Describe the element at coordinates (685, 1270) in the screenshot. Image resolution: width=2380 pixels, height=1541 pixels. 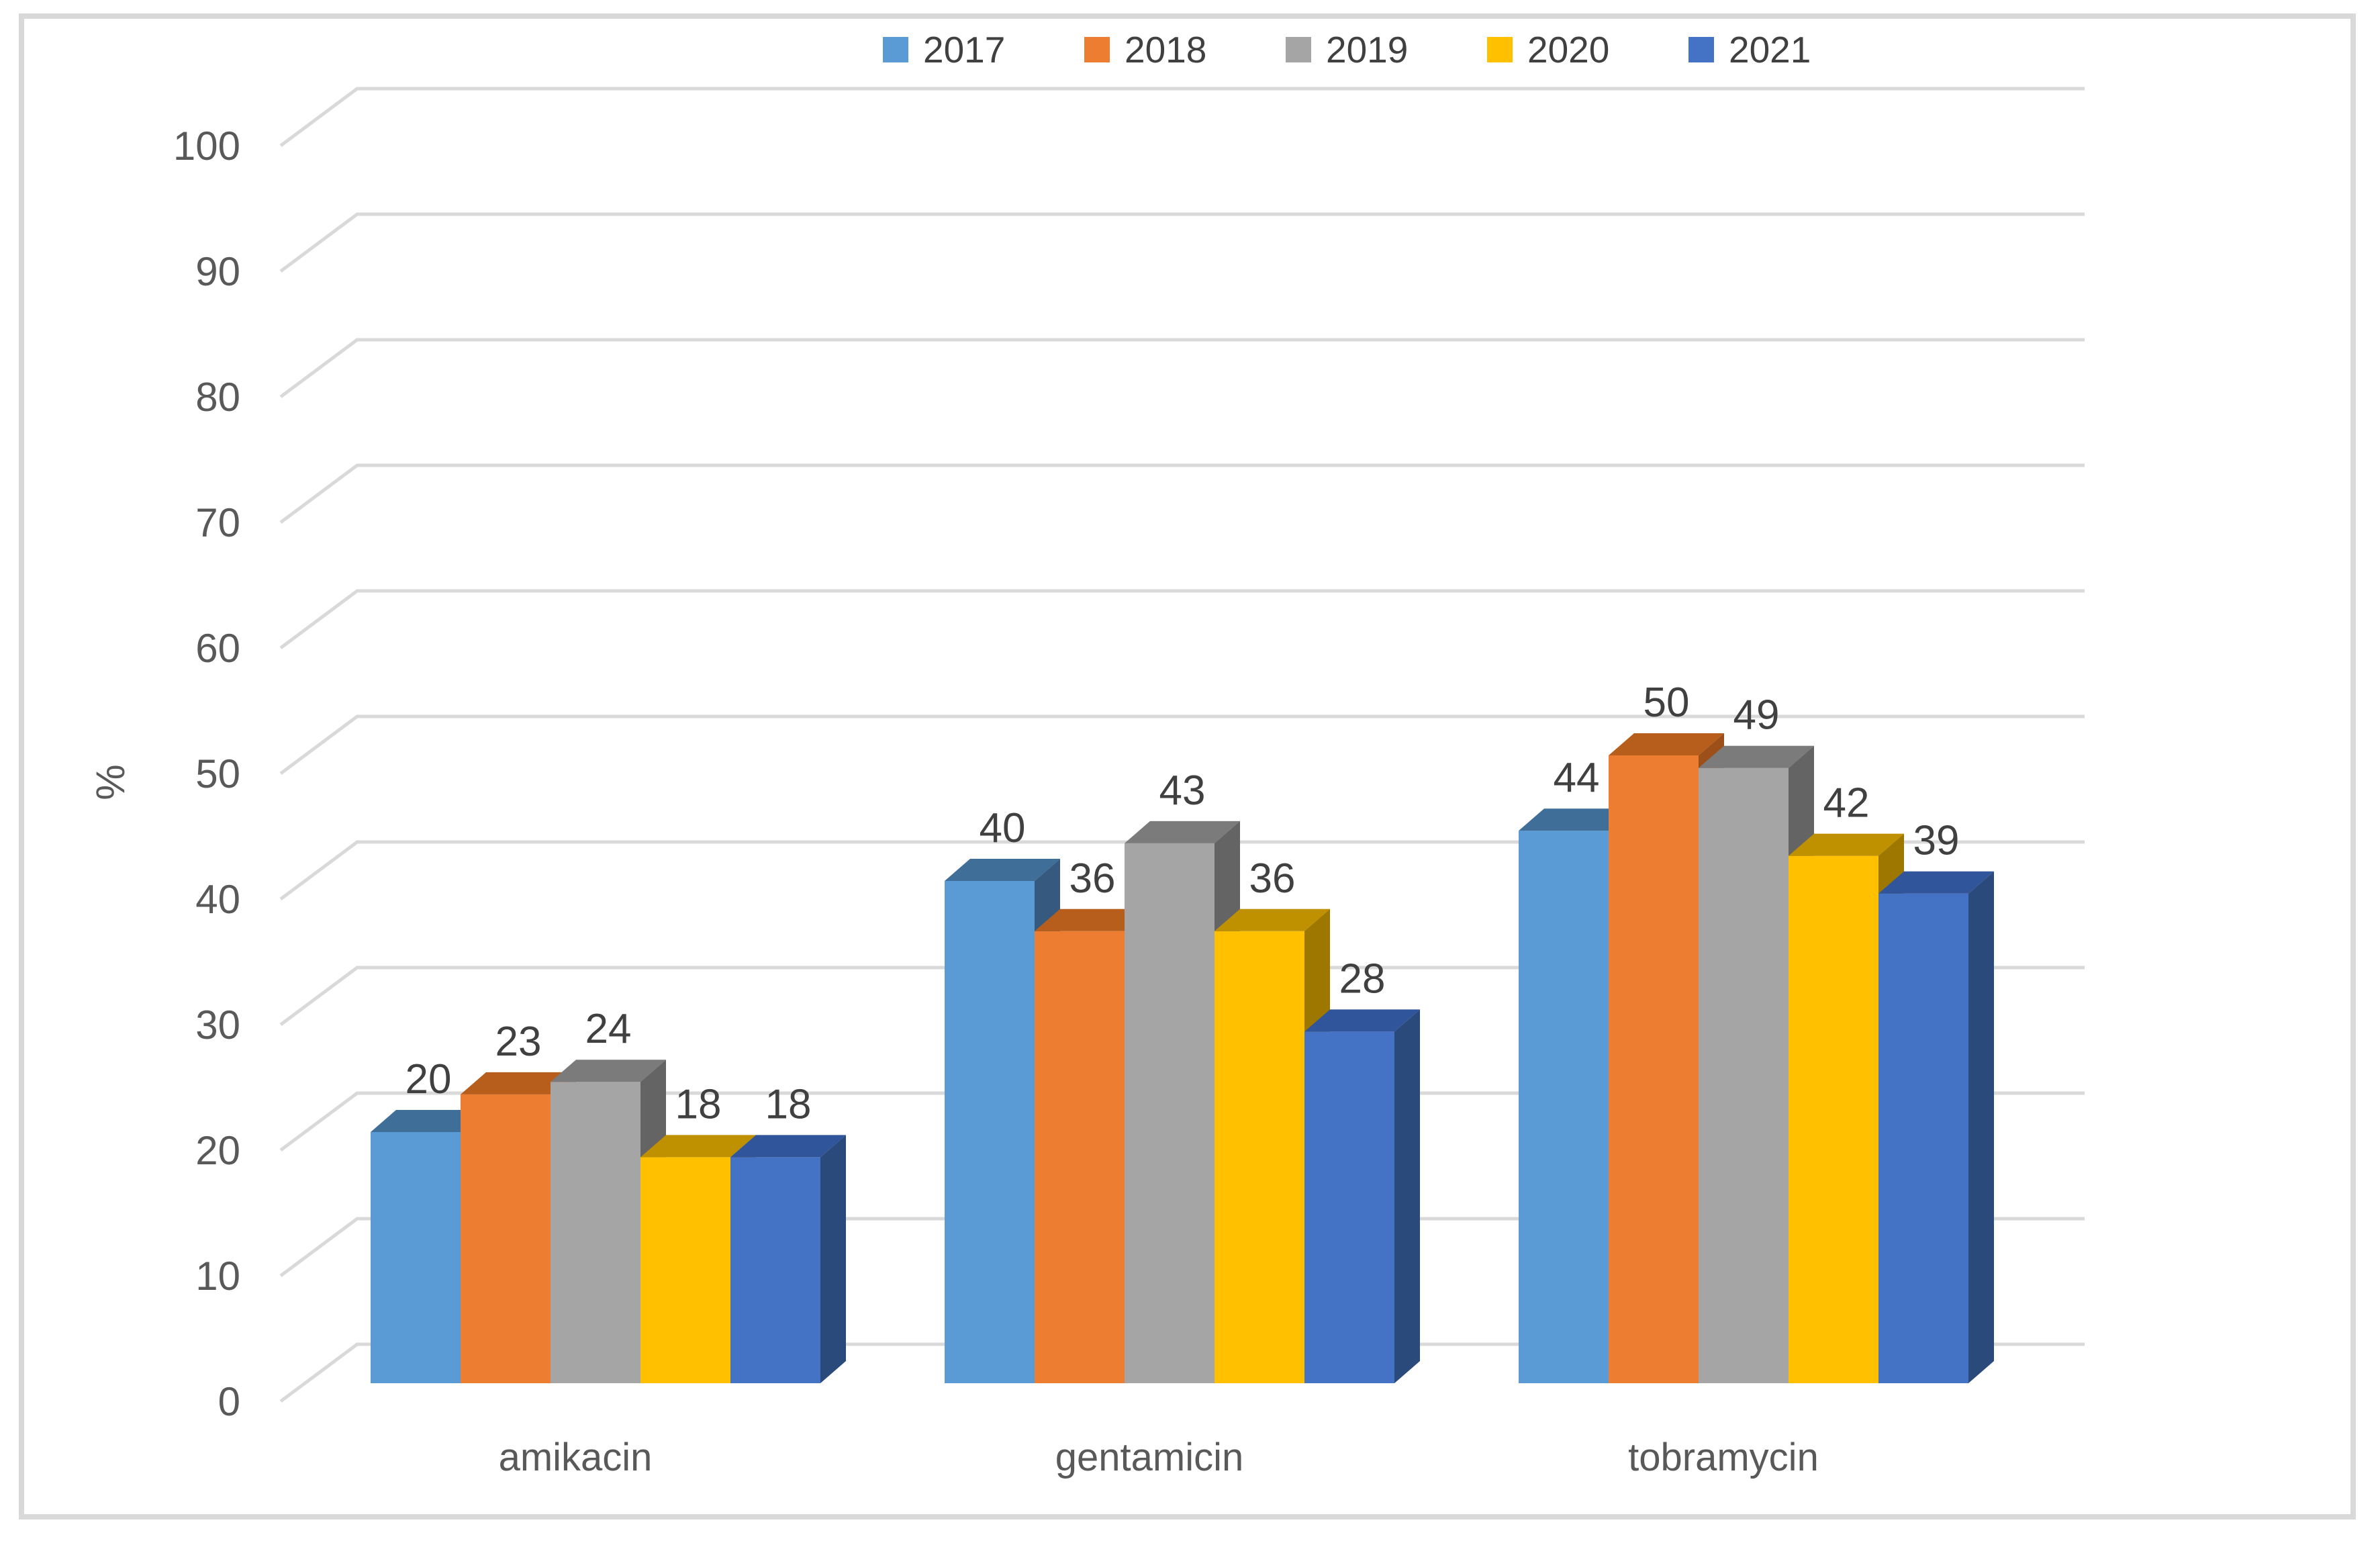
I see `bar-2020-amikacin` at that location.